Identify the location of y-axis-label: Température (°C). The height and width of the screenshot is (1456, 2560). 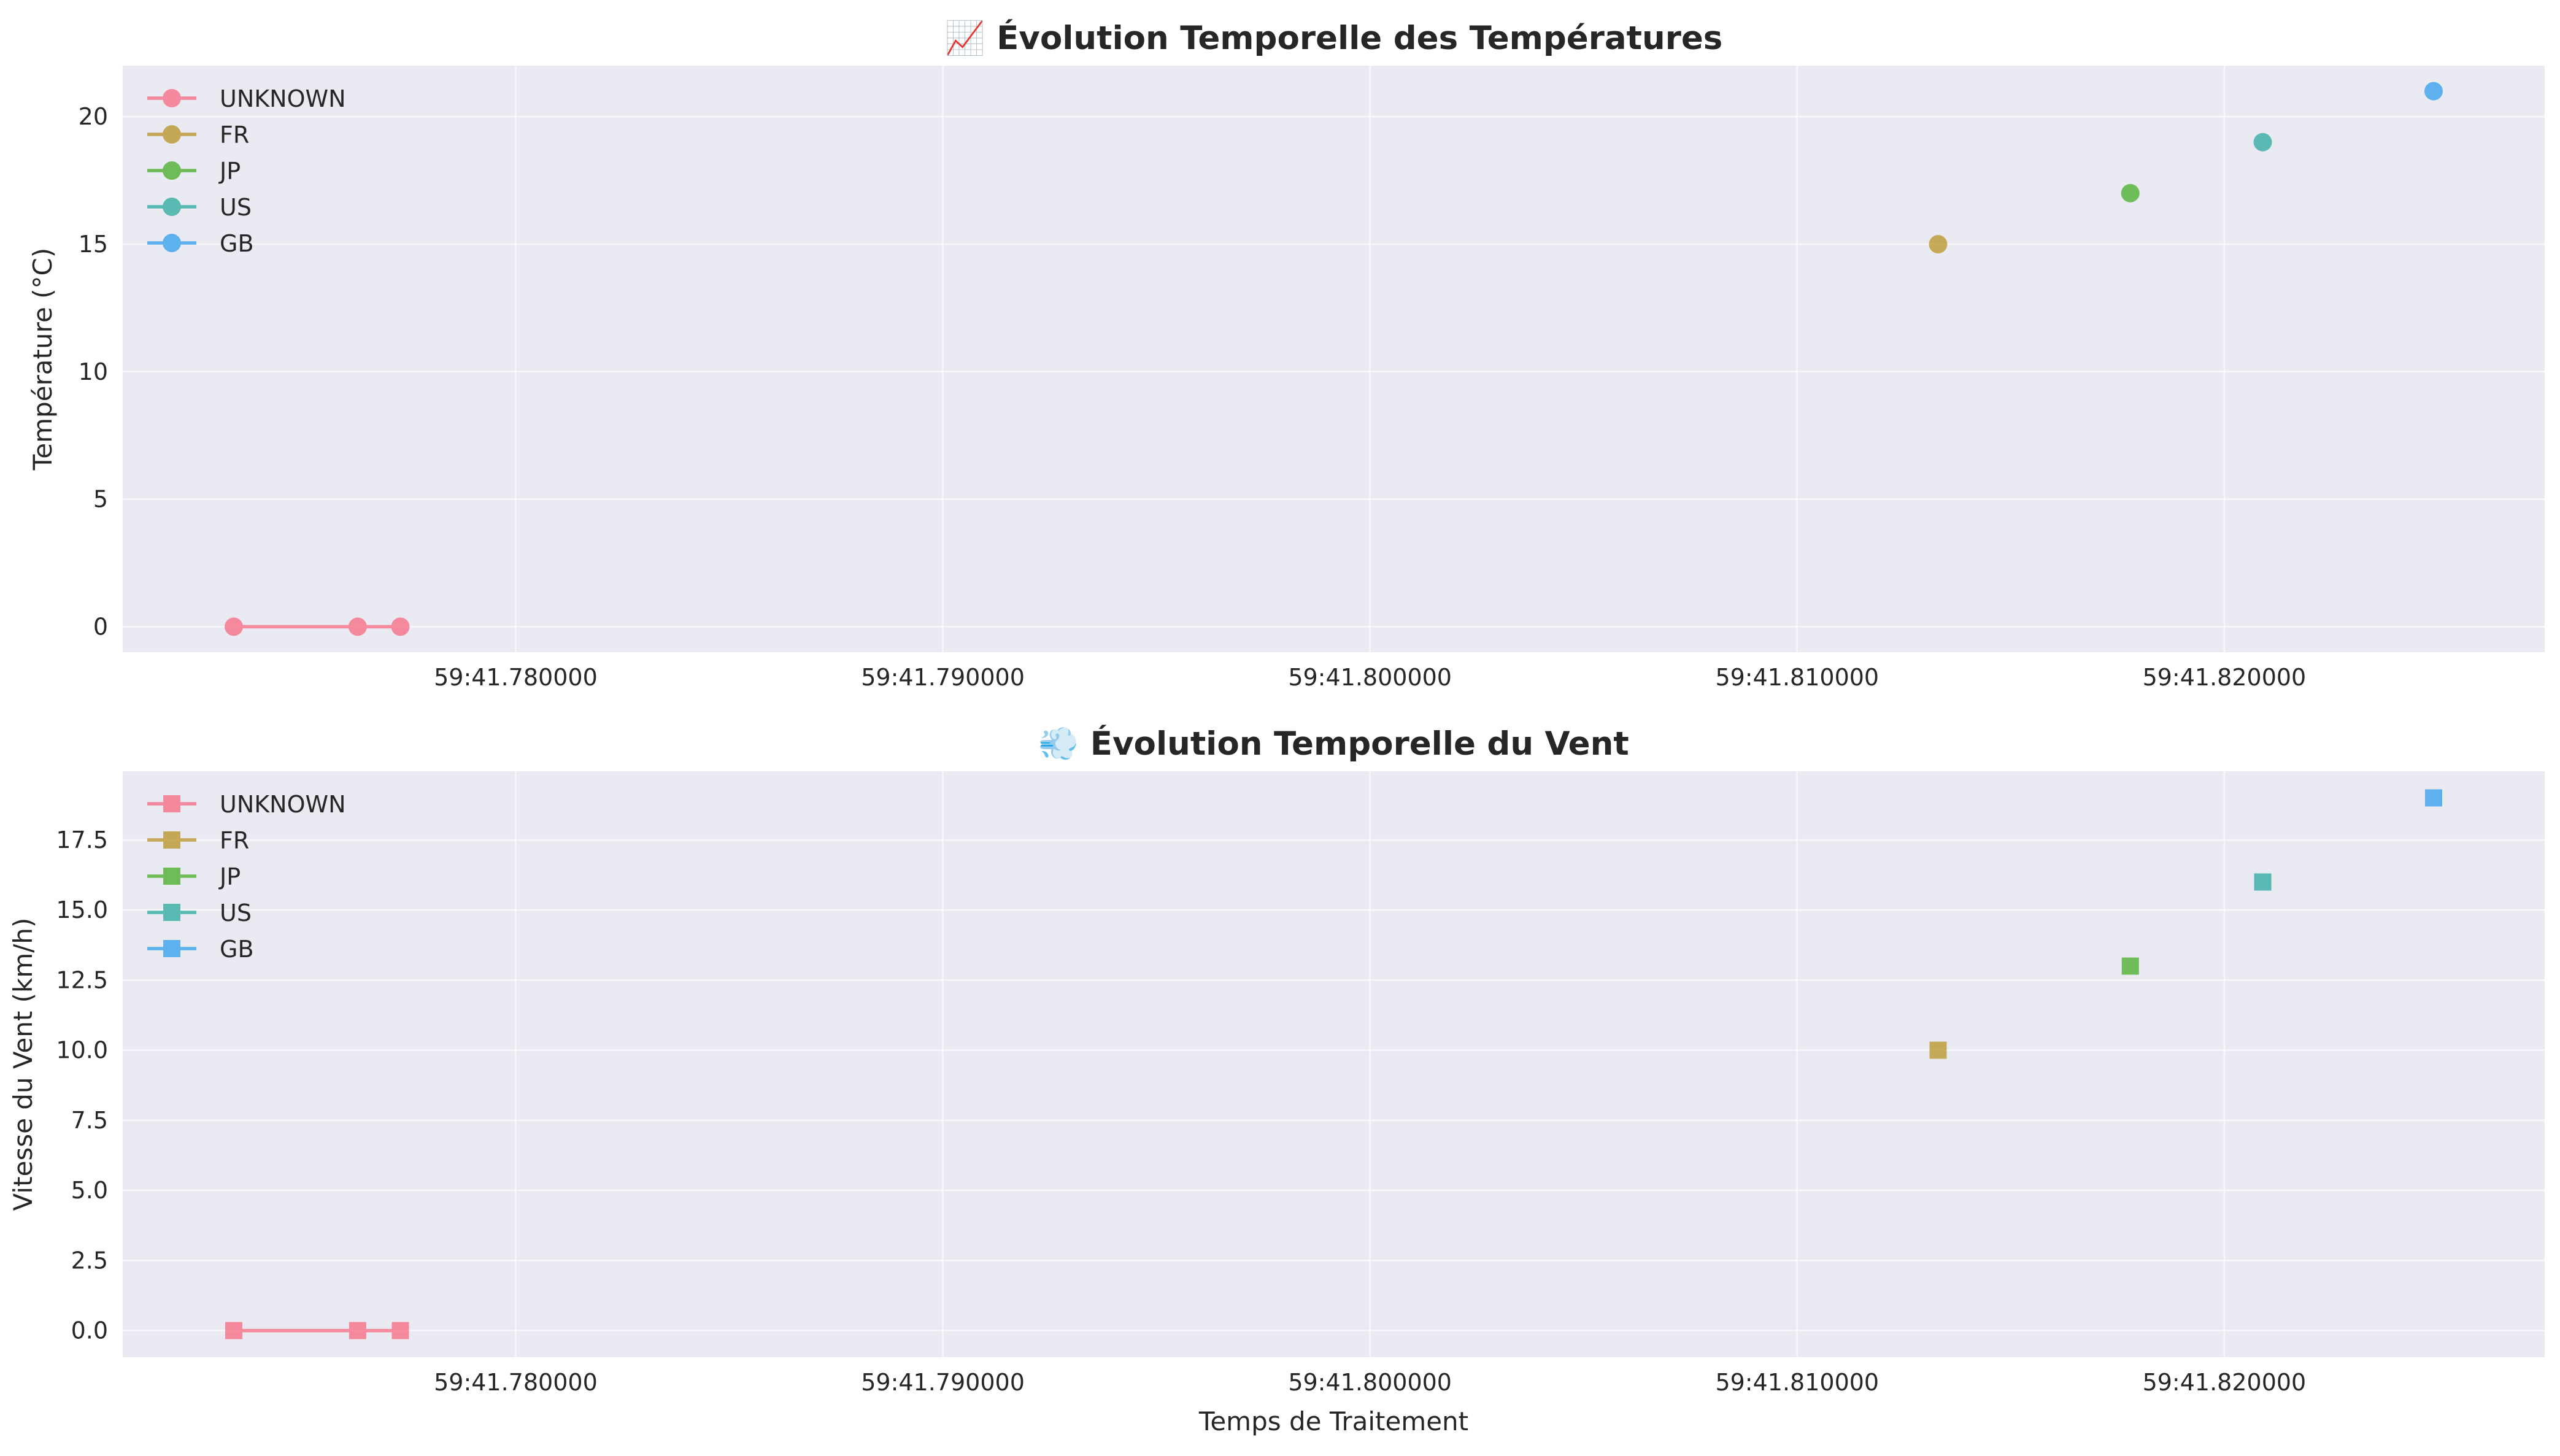
(43, 359).